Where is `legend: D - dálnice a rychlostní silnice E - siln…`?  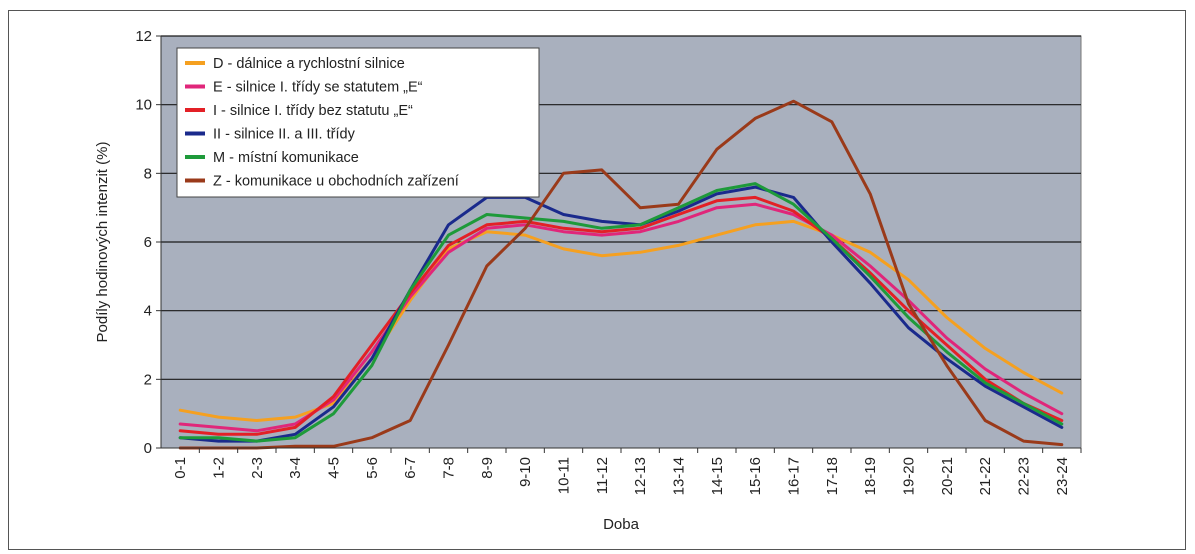 legend: D - dálnice a rychlostní silnice E - siln… is located at coordinates (358, 122).